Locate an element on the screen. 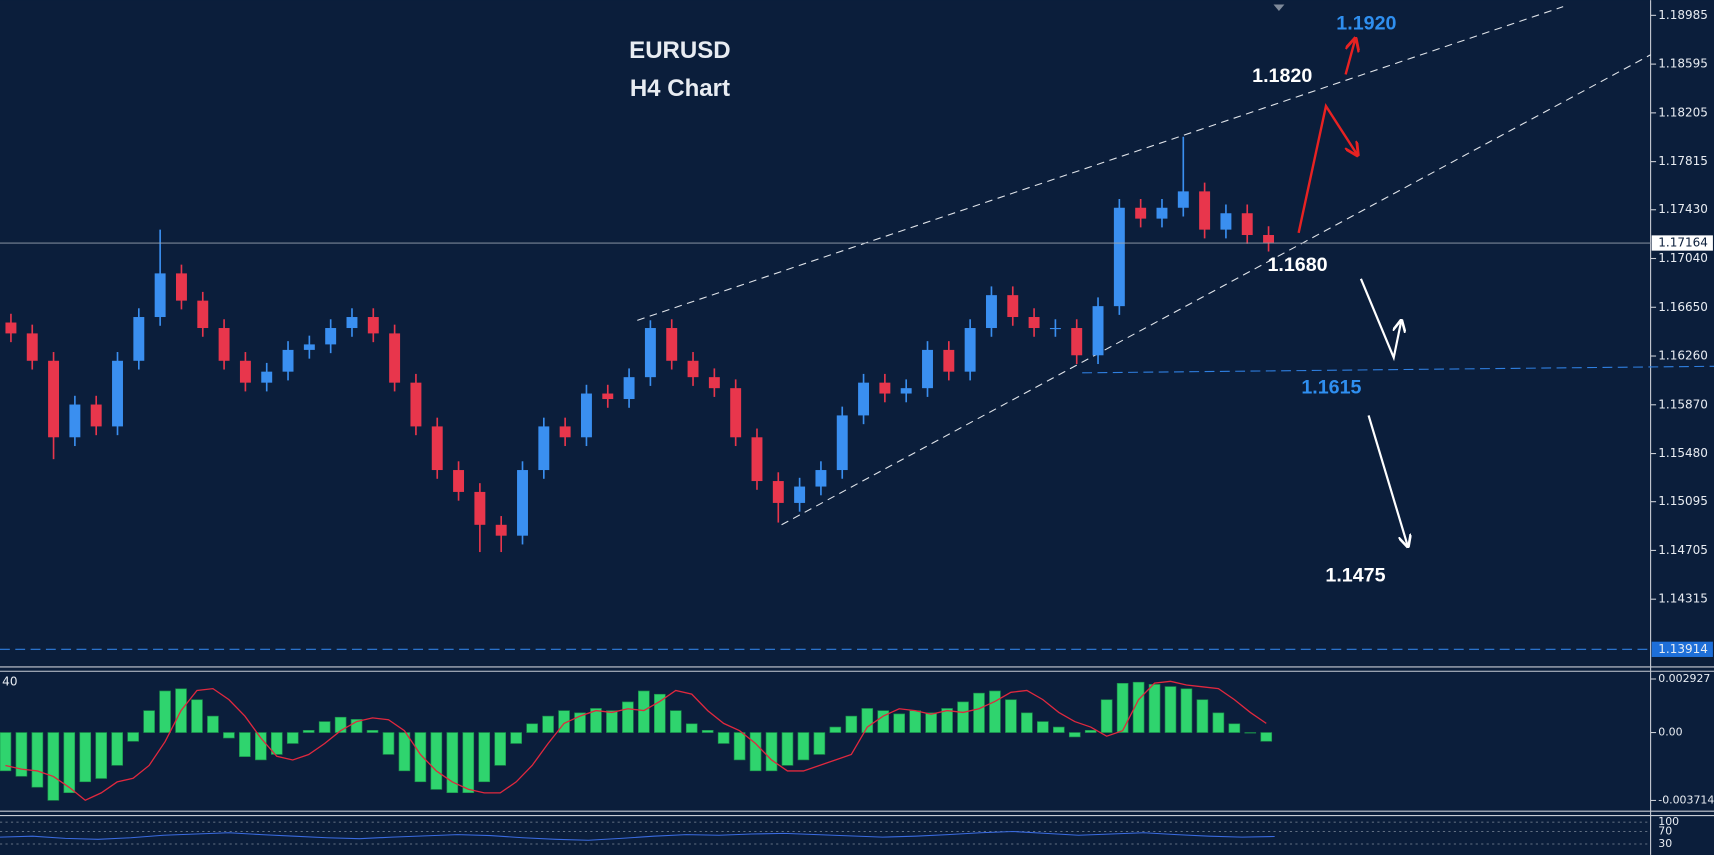 This screenshot has height=855, width=1714. annotation: 1.1680 is located at coordinates (1297, 265).